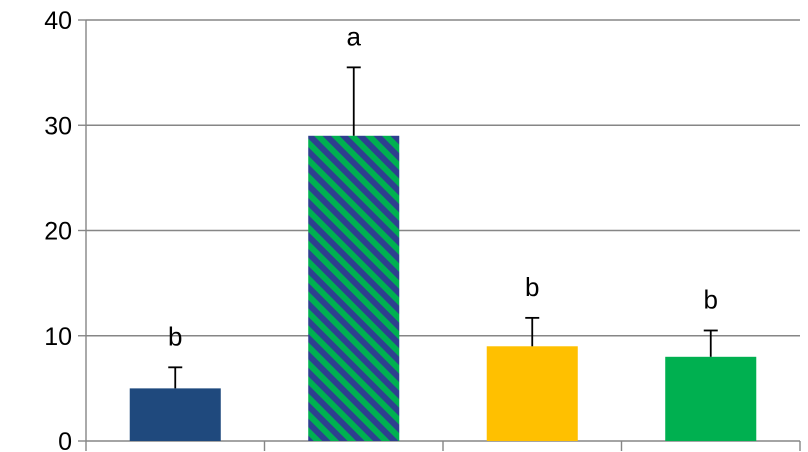 The image size is (808, 452). What do you see at coordinates (175, 336) in the screenshot?
I see `significance-label-1: b` at bounding box center [175, 336].